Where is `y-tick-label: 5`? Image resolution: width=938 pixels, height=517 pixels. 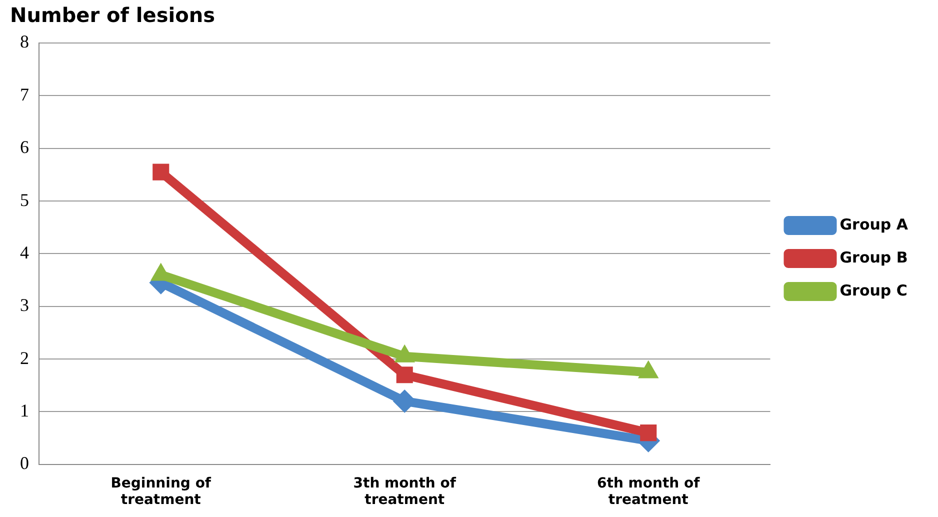
y-tick-label: 5 is located at coordinates (24, 200).